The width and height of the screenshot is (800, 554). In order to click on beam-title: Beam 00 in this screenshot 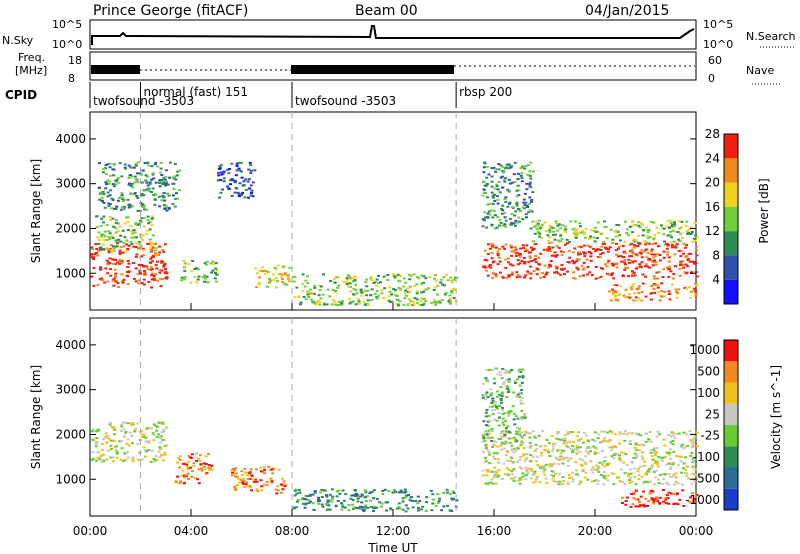, I will do `click(386, 11)`.